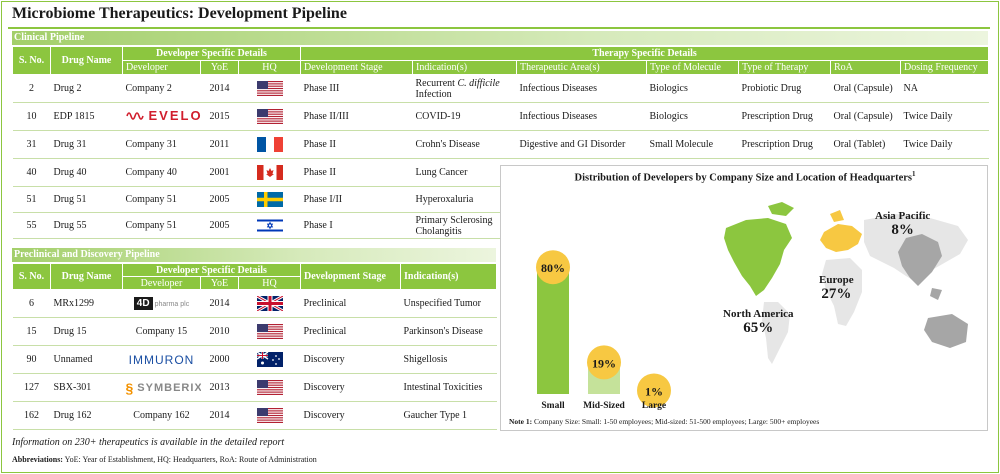 This screenshot has height=474, width=1000. I want to click on cell-developer: EVELO, so click(161, 116).